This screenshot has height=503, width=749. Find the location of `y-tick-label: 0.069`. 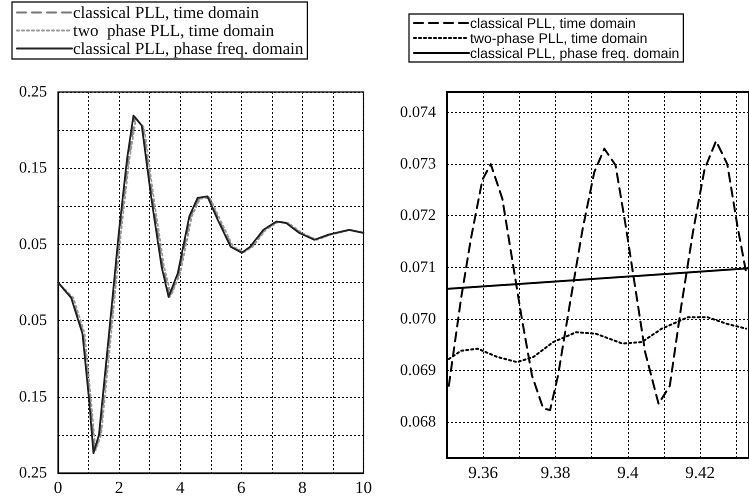

y-tick-label: 0.069 is located at coordinates (418, 370).